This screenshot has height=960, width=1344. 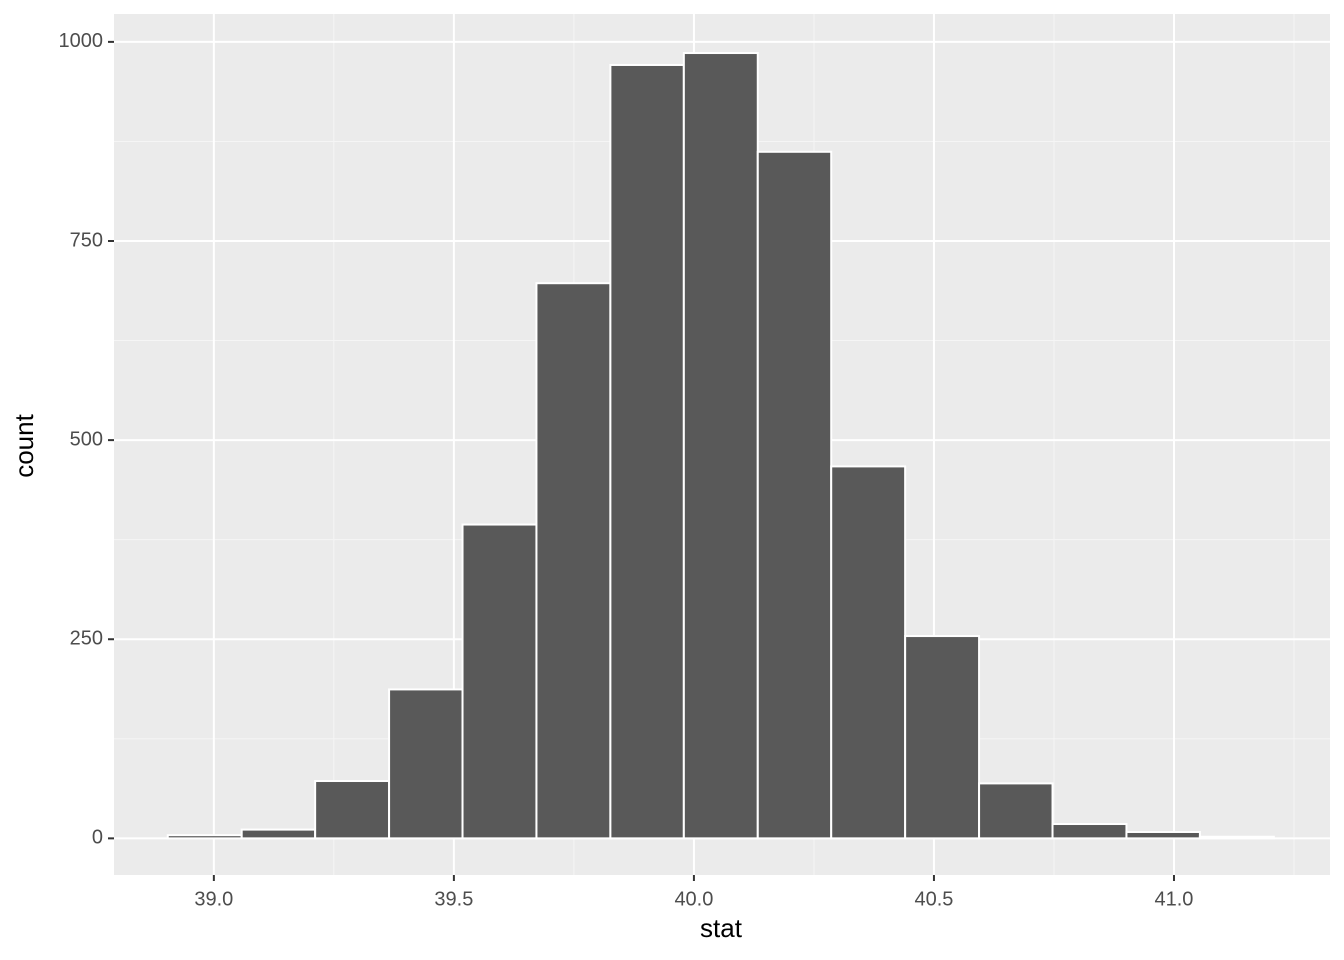 I want to click on y-tick-label: 250, so click(x=86, y=639).